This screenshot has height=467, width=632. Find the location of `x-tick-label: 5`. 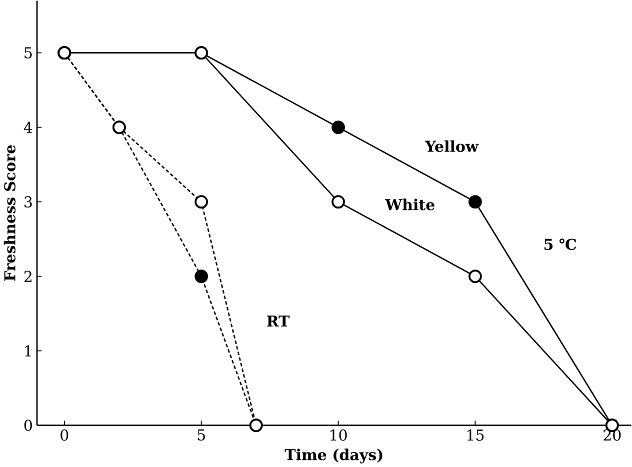

x-tick-label: 5 is located at coordinates (201, 434).